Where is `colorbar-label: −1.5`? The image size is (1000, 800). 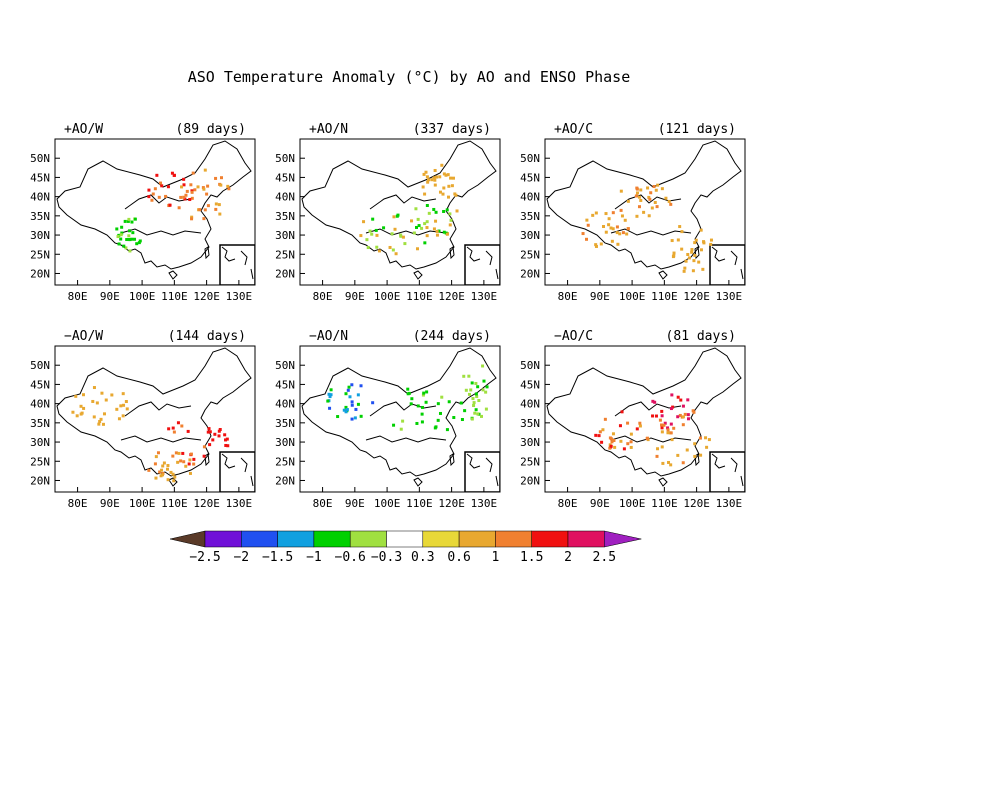
colorbar-label: −1.5 is located at coordinates (277, 557).